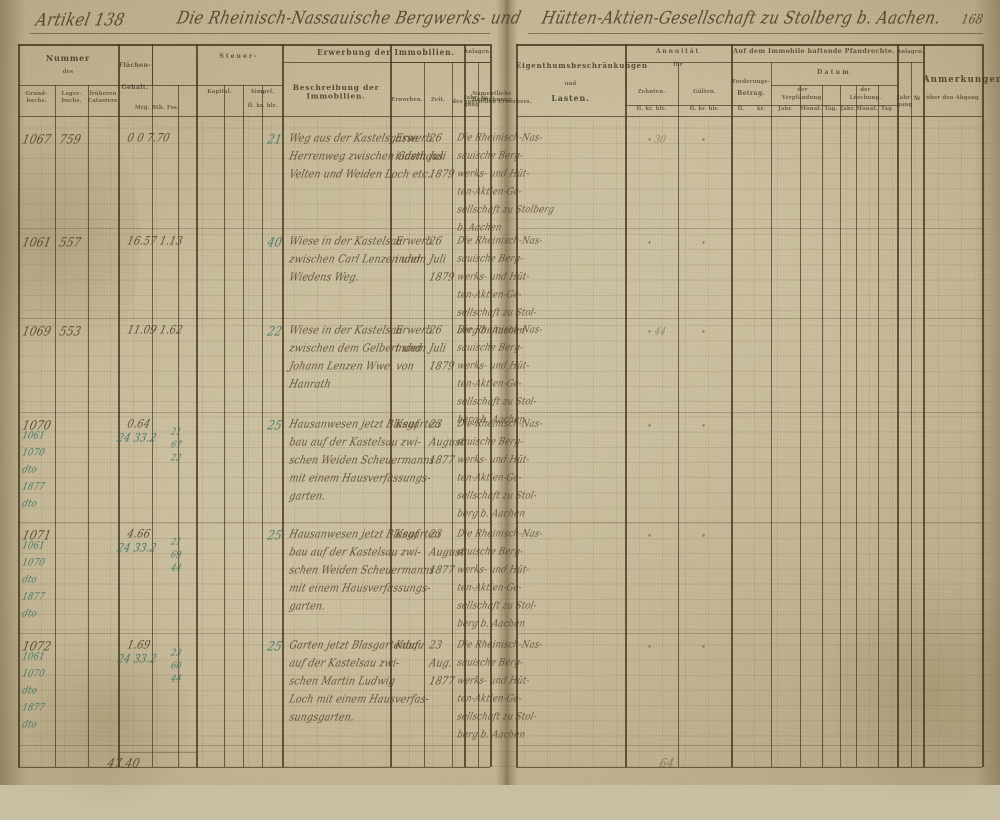 The height and width of the screenshot is (820, 1000). What do you see at coordinates (492, 102) in the screenshot?
I see `header-namentliche-2: des speciellen Erwerbers.` at bounding box center [492, 102].